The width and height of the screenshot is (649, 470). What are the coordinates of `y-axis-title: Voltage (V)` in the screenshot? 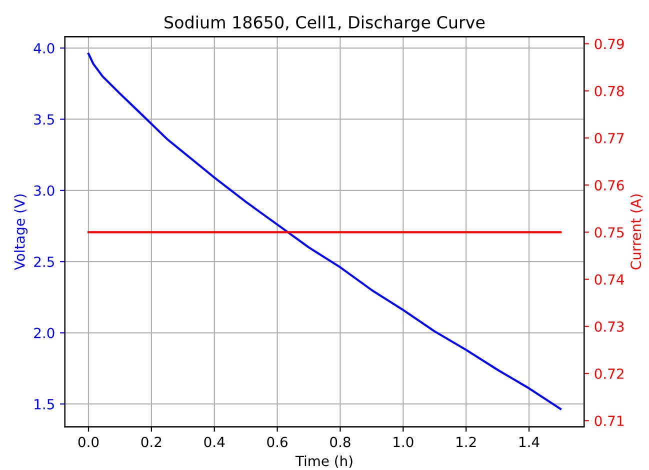 It's located at (21, 232).